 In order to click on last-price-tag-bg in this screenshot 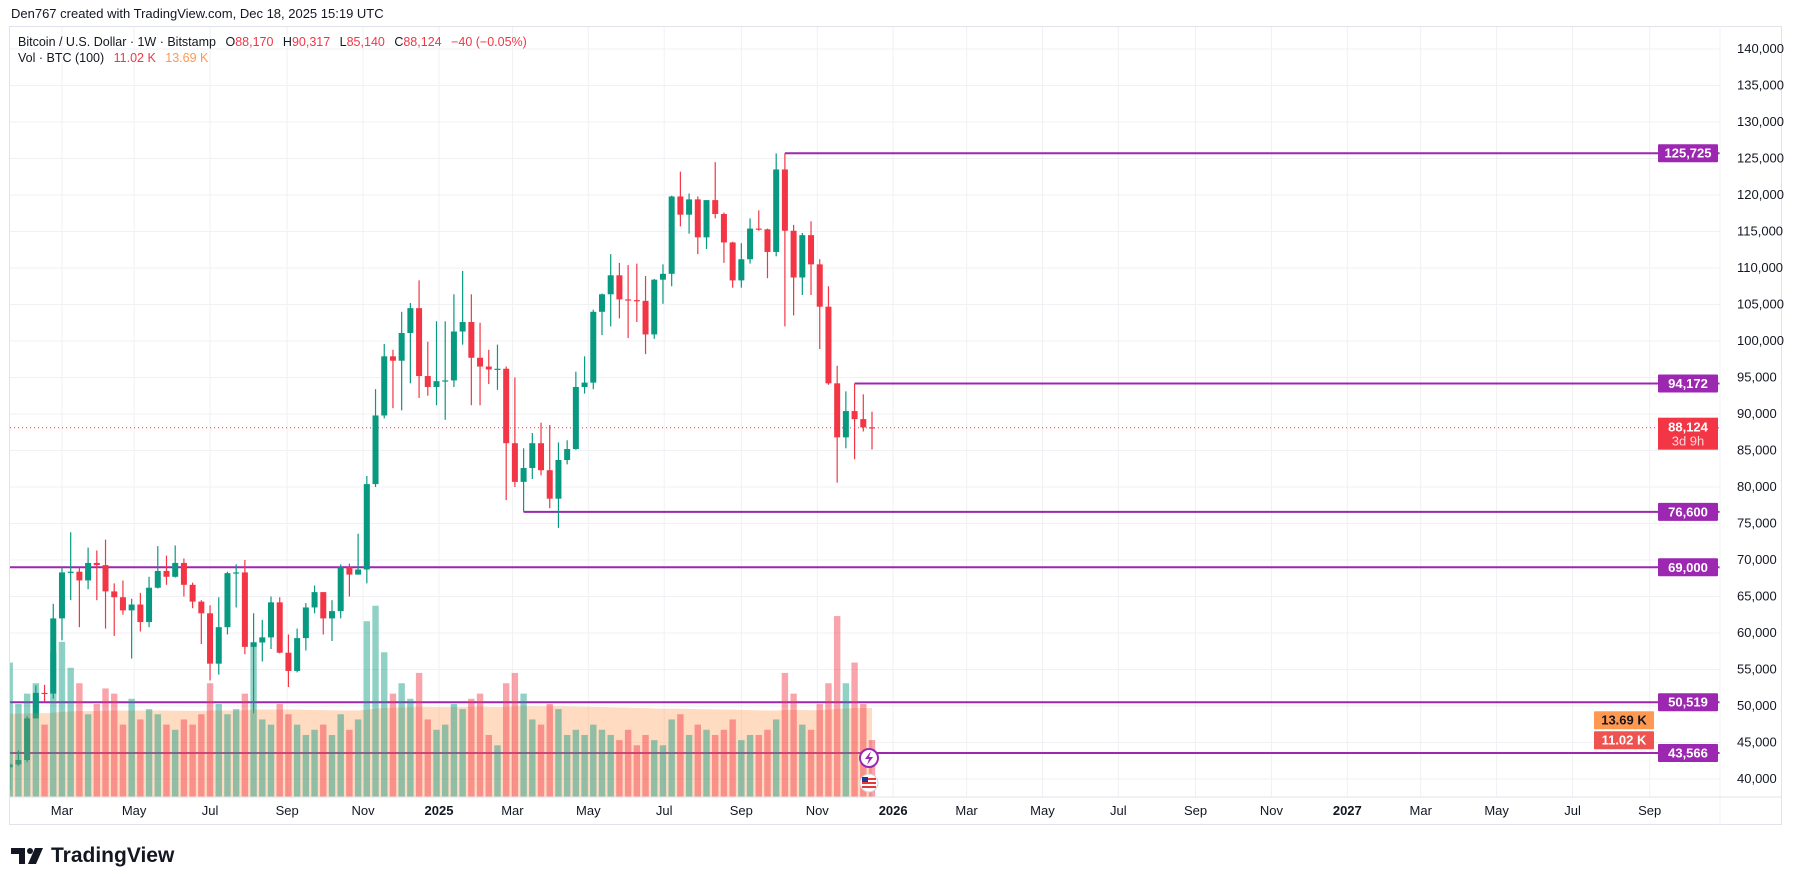, I will do `click(1688, 433)`.